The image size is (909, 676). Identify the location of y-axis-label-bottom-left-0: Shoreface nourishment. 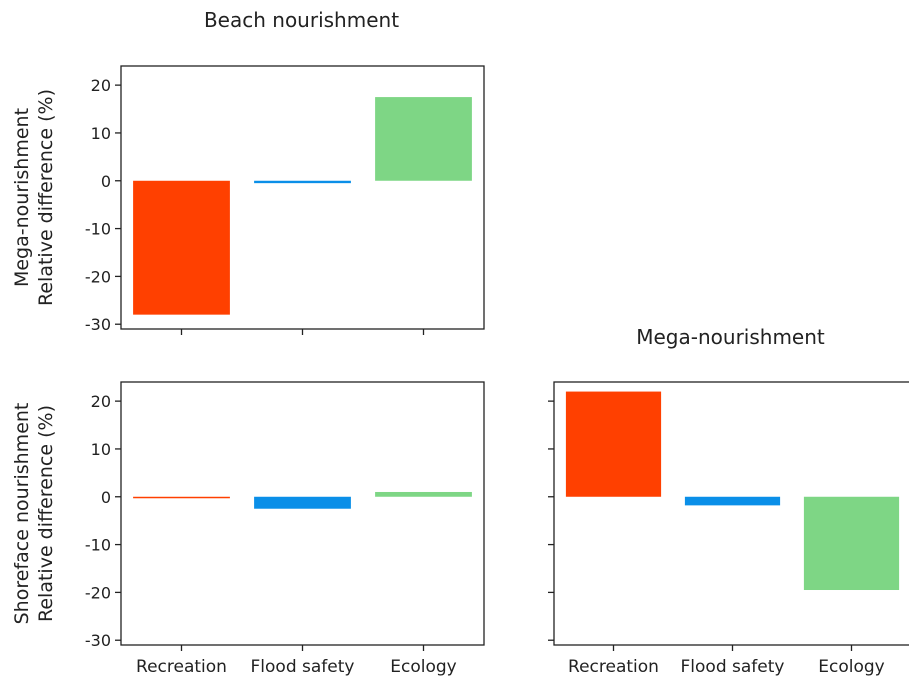
(22, 514).